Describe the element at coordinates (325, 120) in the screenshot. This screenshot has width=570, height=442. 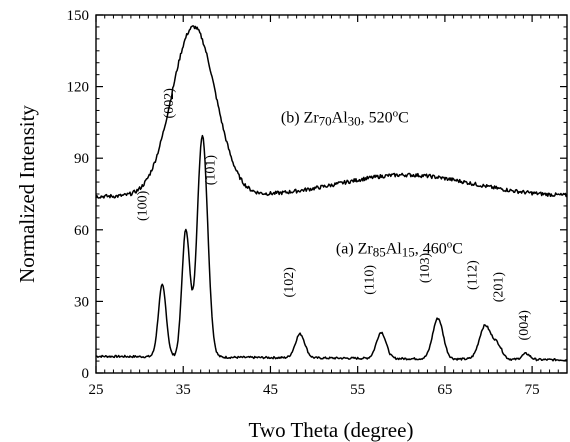
I see `series-label-part: 70` at that location.